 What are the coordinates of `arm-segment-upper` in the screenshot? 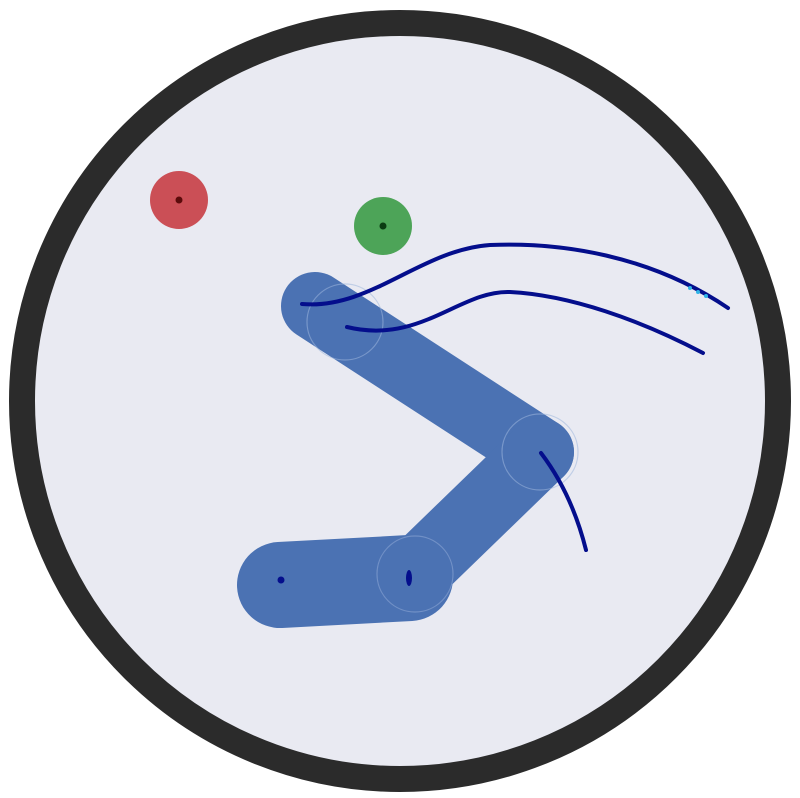 It's located at (427, 379).